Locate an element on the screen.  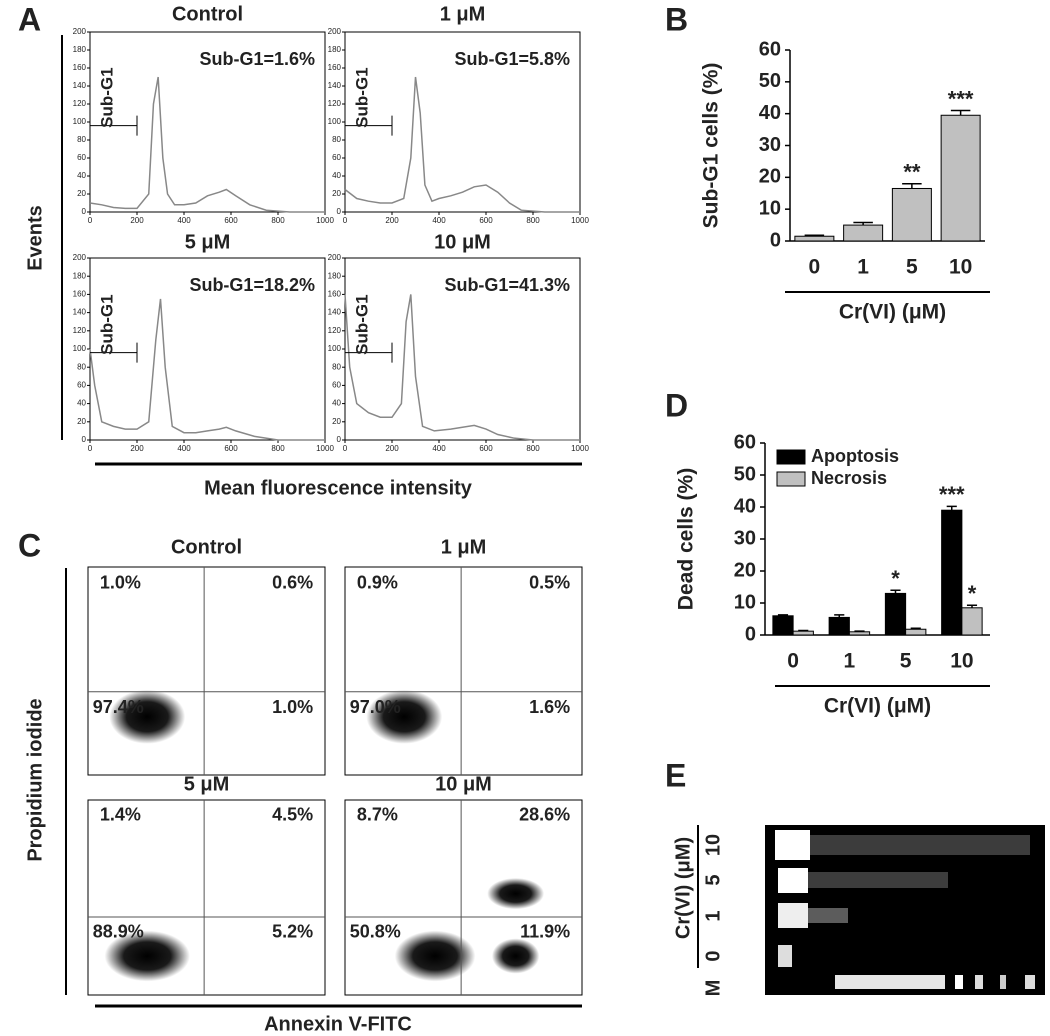
y-tick-label: 180 is located at coordinates (80, 275).